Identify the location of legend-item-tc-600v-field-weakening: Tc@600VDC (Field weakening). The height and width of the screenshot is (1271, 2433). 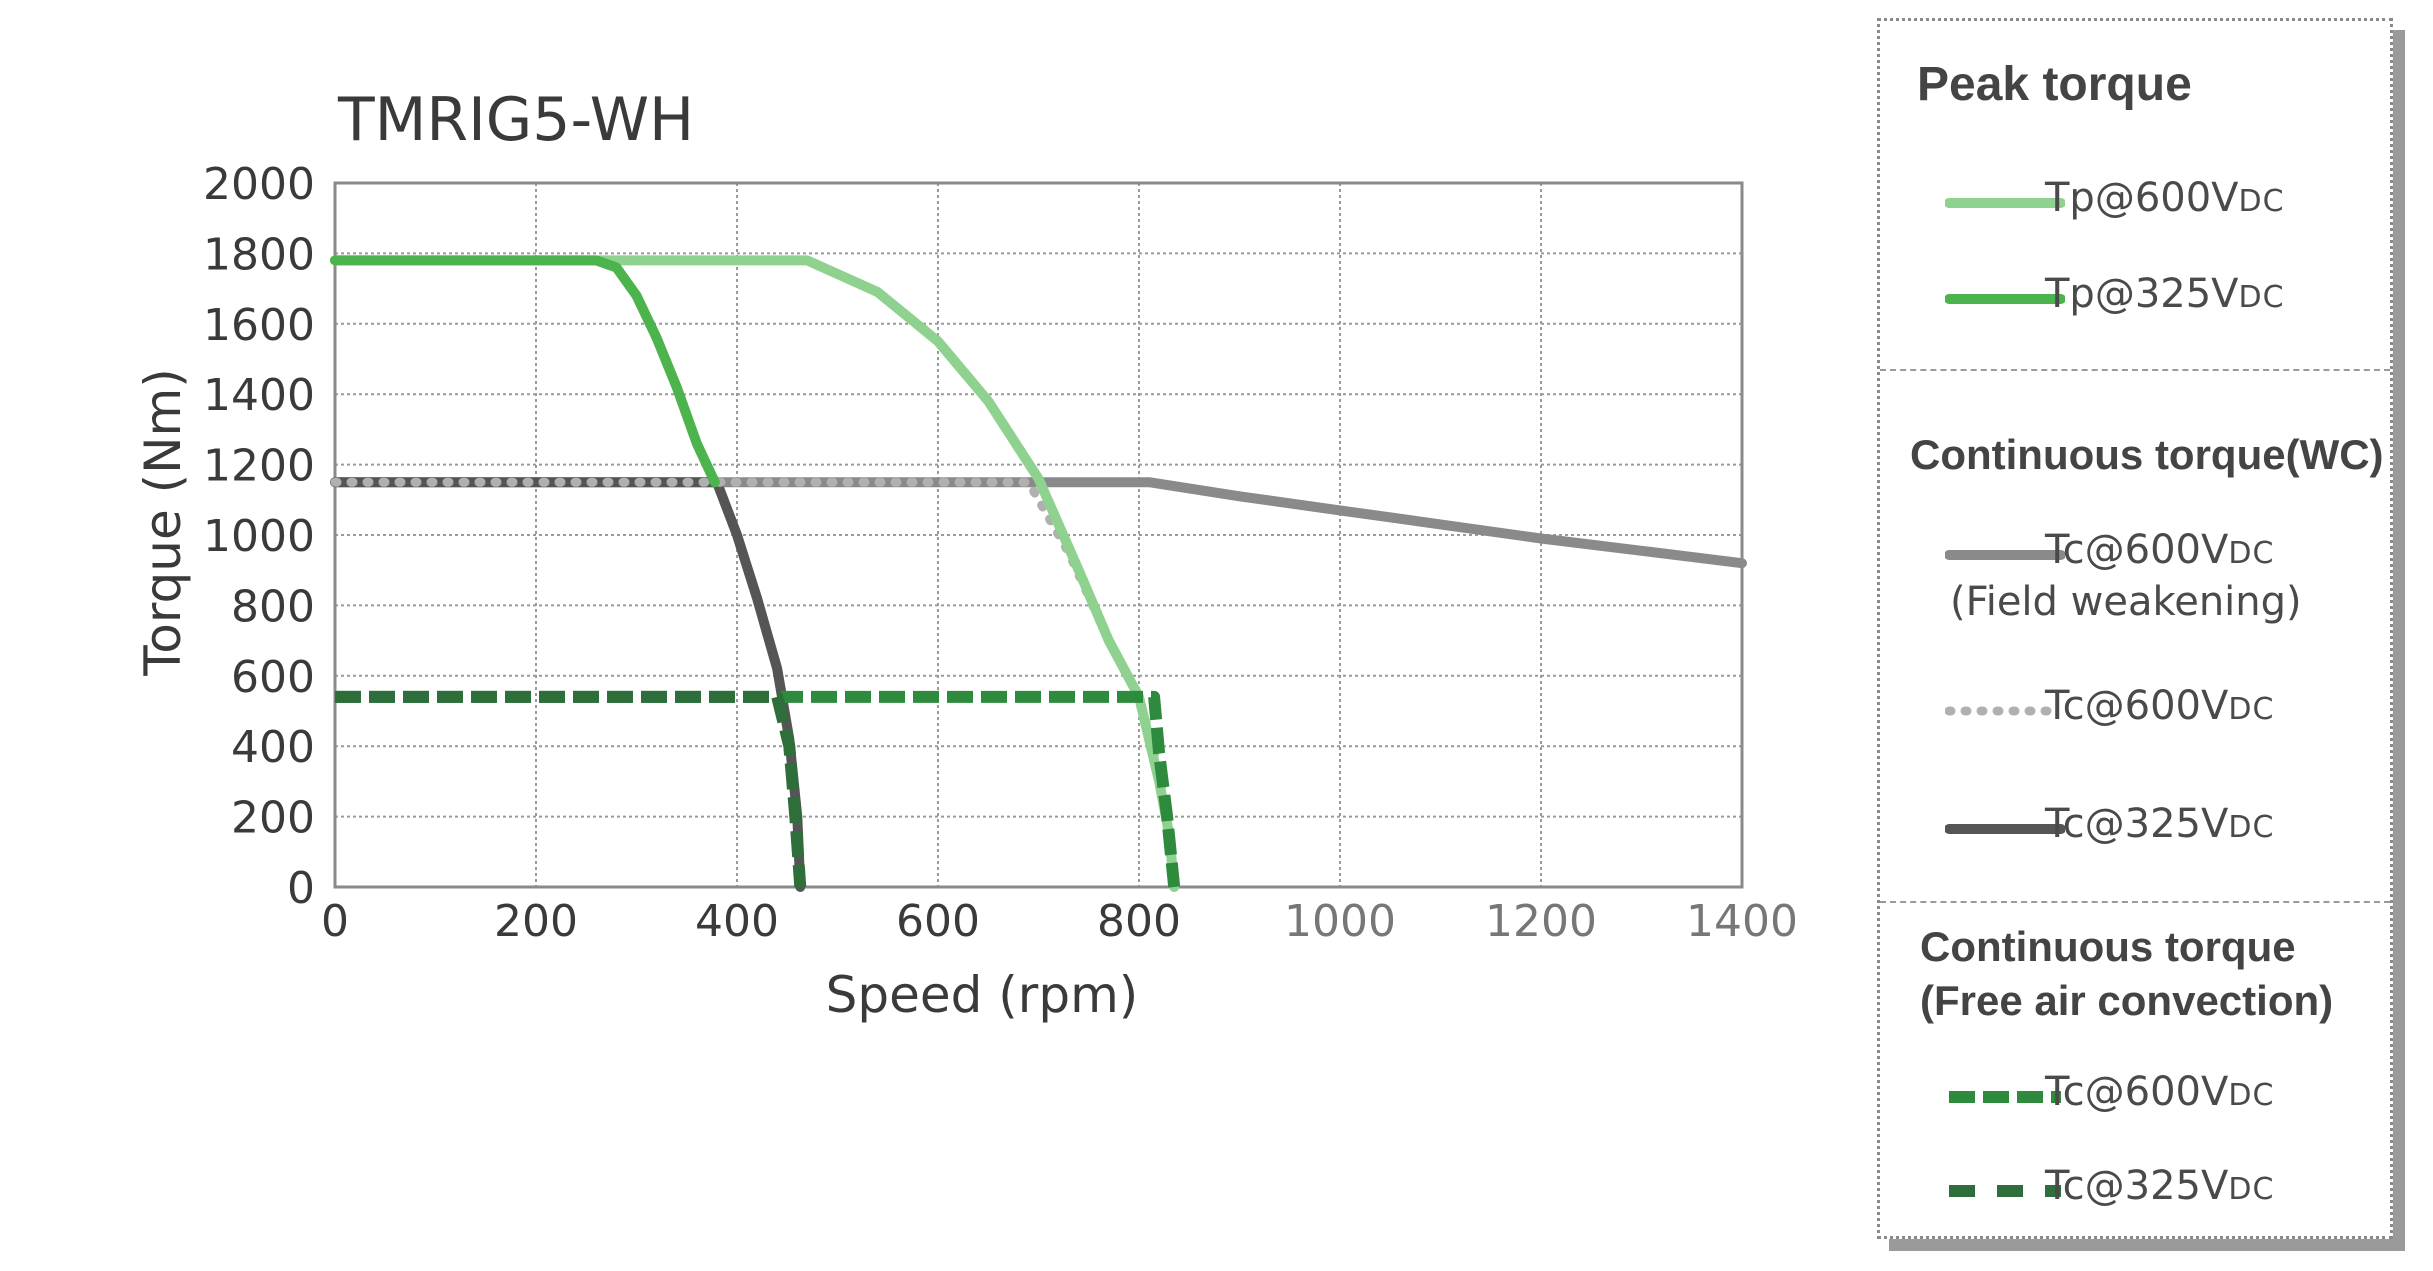
(2135, 580).